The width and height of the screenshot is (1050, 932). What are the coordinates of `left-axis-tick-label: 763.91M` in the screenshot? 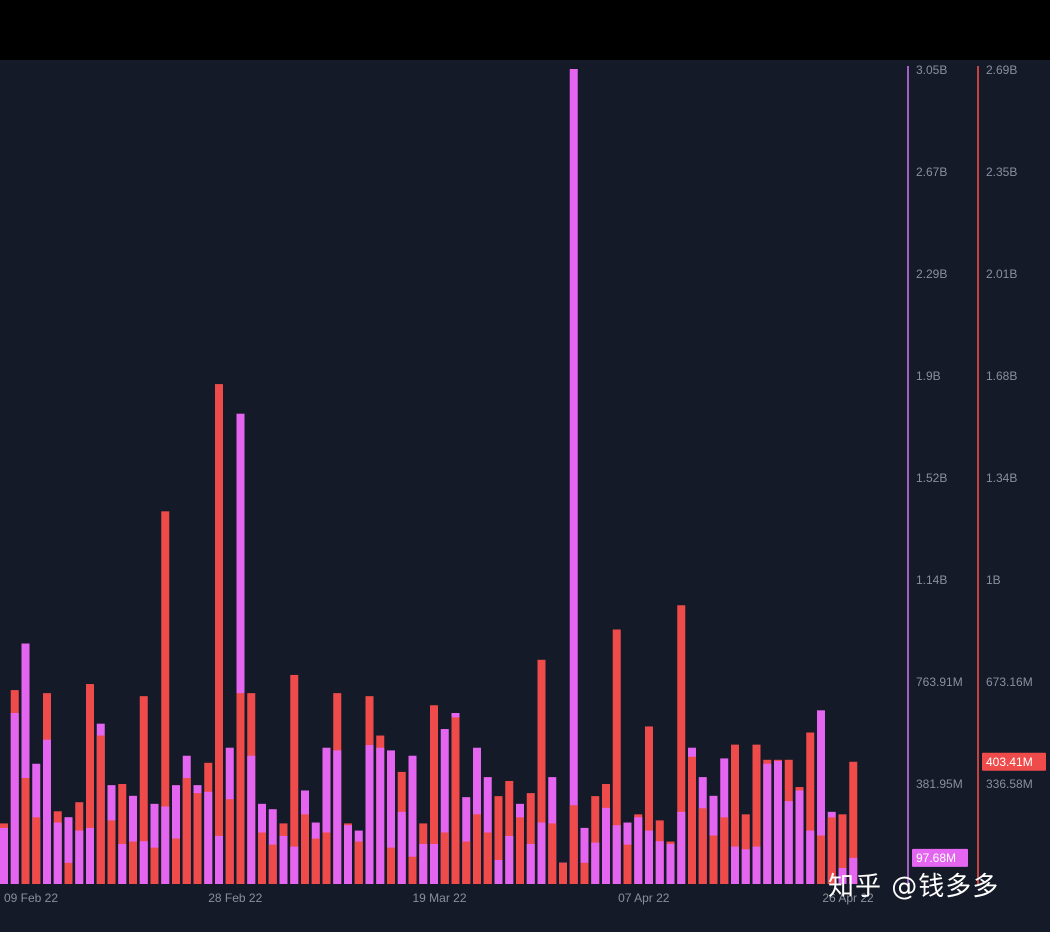 It's located at (939, 682).